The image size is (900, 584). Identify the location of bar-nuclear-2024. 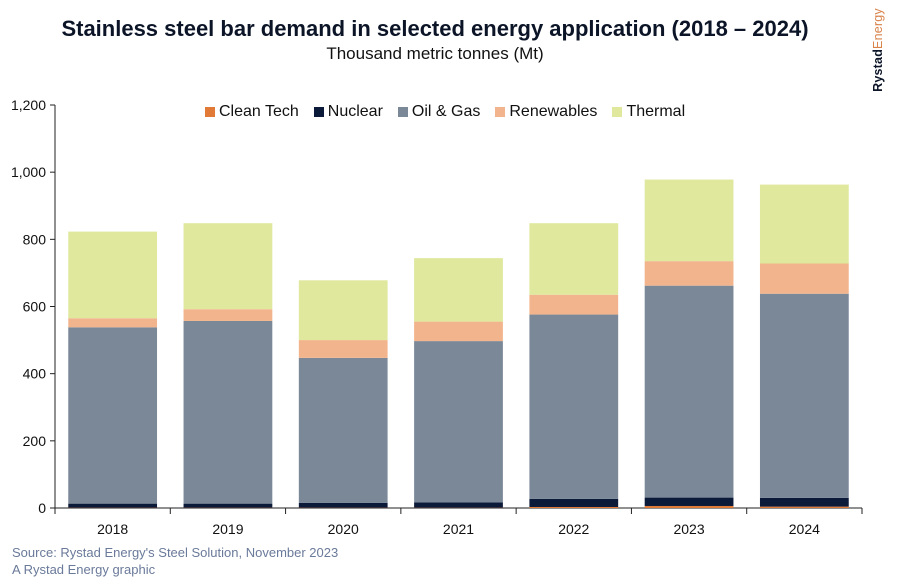
(804, 502).